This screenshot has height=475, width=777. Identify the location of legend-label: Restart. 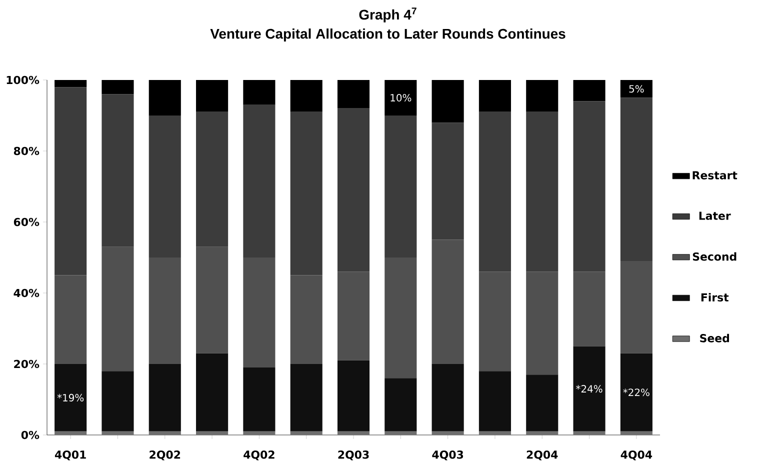
(715, 175).